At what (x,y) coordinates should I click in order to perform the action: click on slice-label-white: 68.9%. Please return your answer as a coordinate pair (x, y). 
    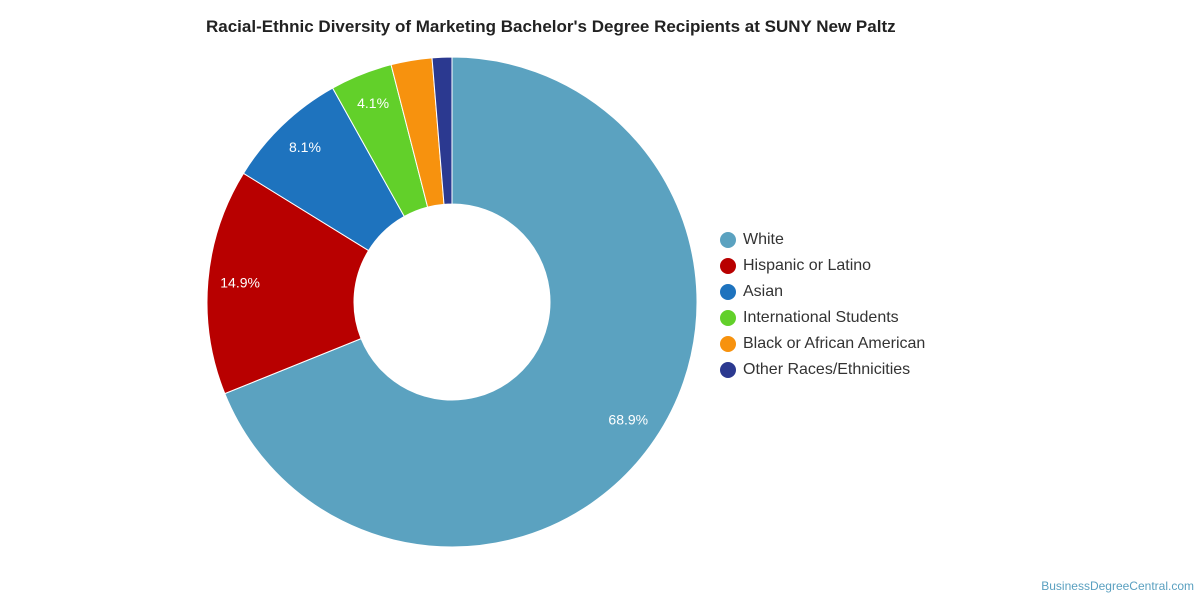
    Looking at the image, I should click on (628, 420).